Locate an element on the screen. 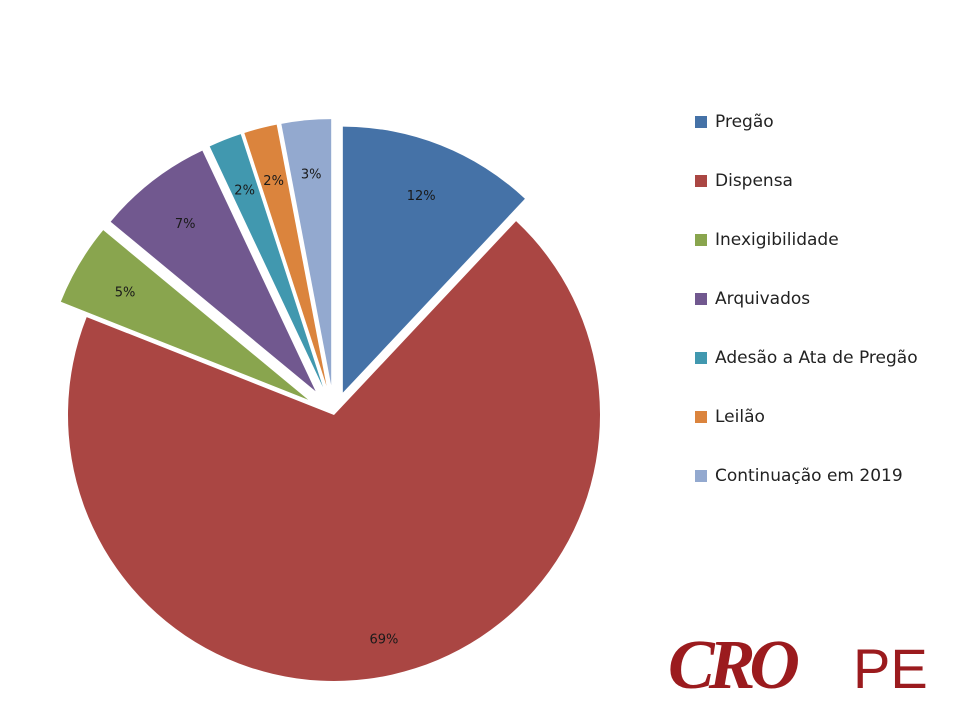 This screenshot has height=706, width=954. data-label: 3% is located at coordinates (311, 174).